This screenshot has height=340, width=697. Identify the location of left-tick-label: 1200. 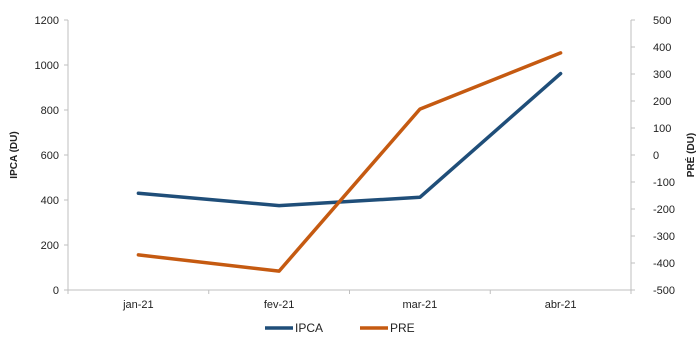
(47, 21).